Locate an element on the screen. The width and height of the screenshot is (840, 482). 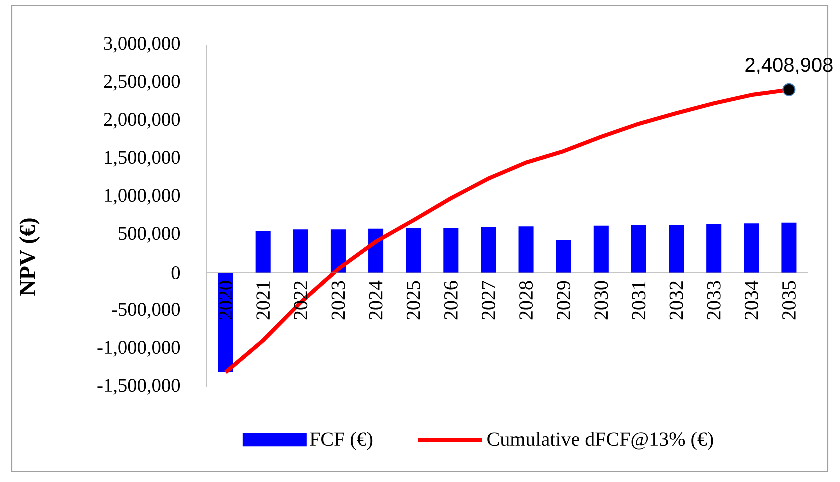
x-tick-label: 2021 is located at coordinates (263, 301).